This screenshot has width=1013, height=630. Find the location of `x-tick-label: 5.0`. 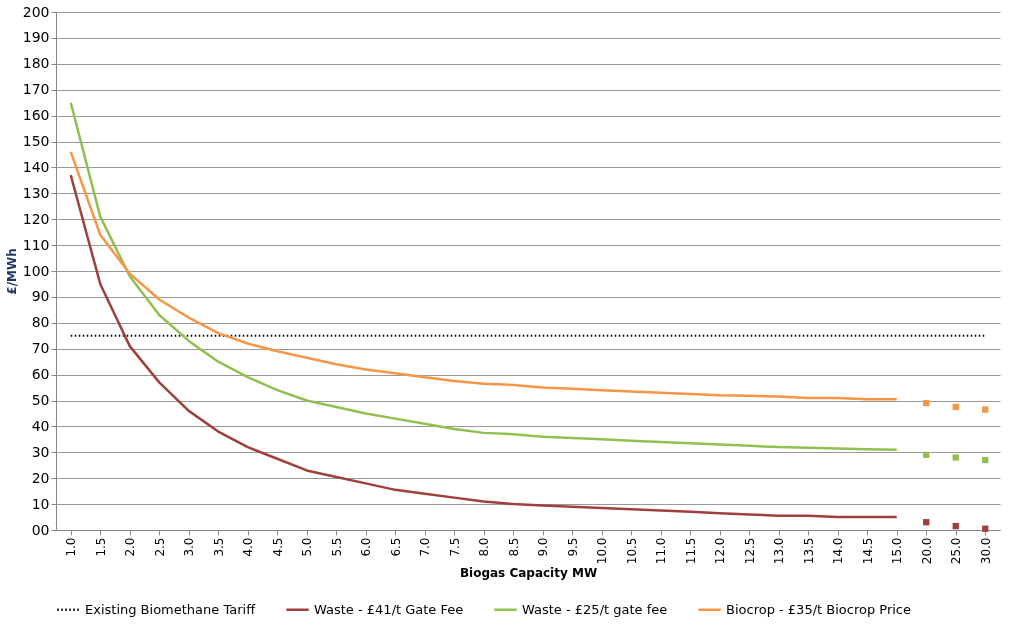

x-tick-label: 5.0 is located at coordinates (307, 547).